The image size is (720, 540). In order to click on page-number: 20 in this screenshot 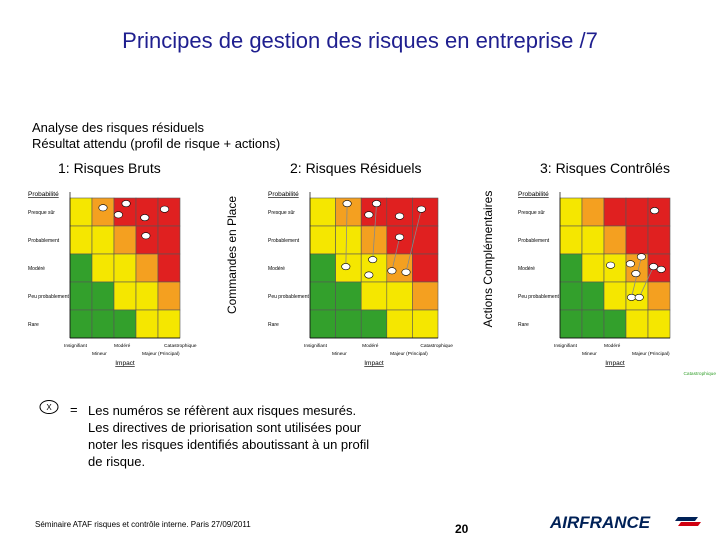, I will do `click(462, 529)`.